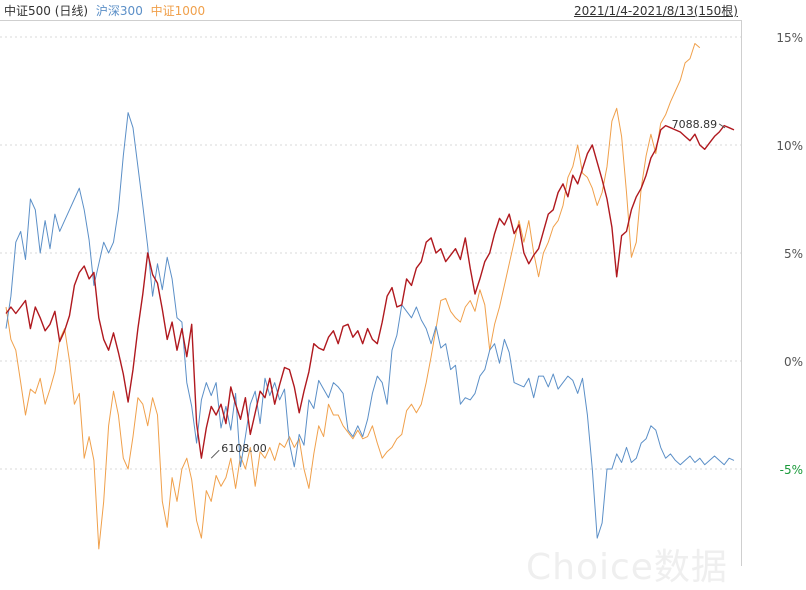 This screenshot has width=806, height=590. Describe the element at coordinates (793, 362) in the screenshot. I see `y-tick-label: 0%` at that location.